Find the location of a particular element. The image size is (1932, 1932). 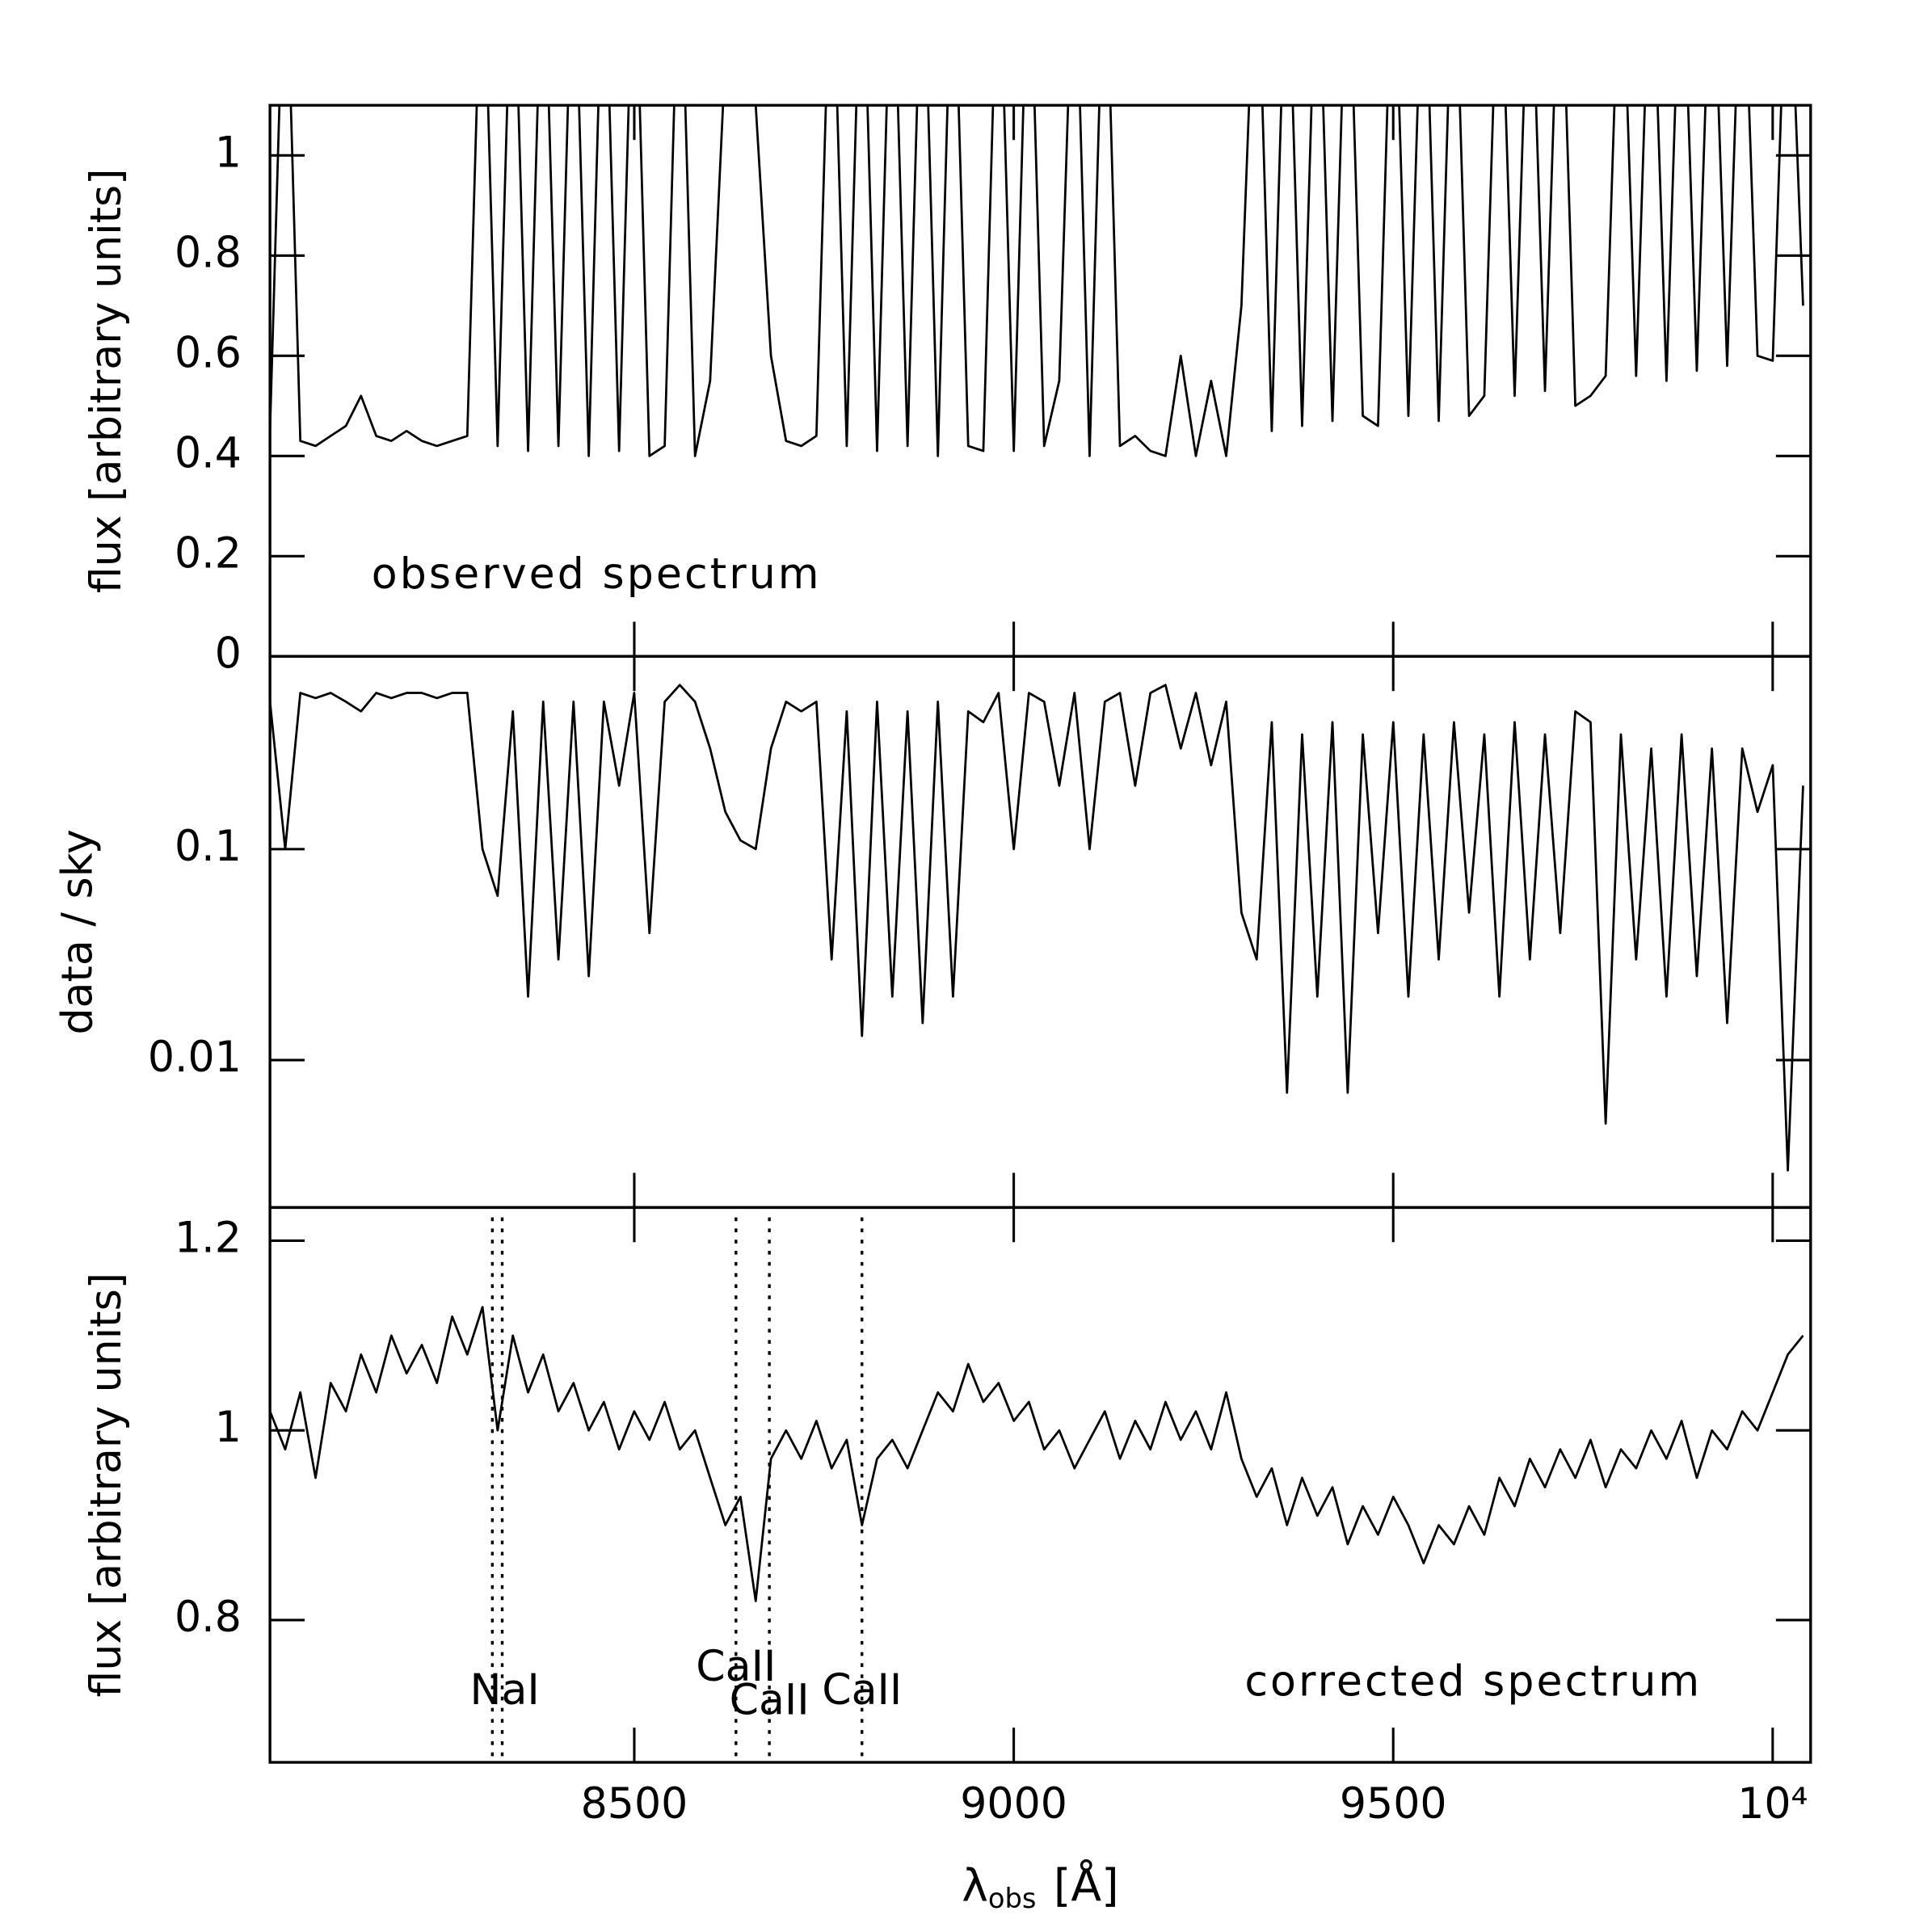

y-tick-label: 0.6 is located at coordinates (208, 353).